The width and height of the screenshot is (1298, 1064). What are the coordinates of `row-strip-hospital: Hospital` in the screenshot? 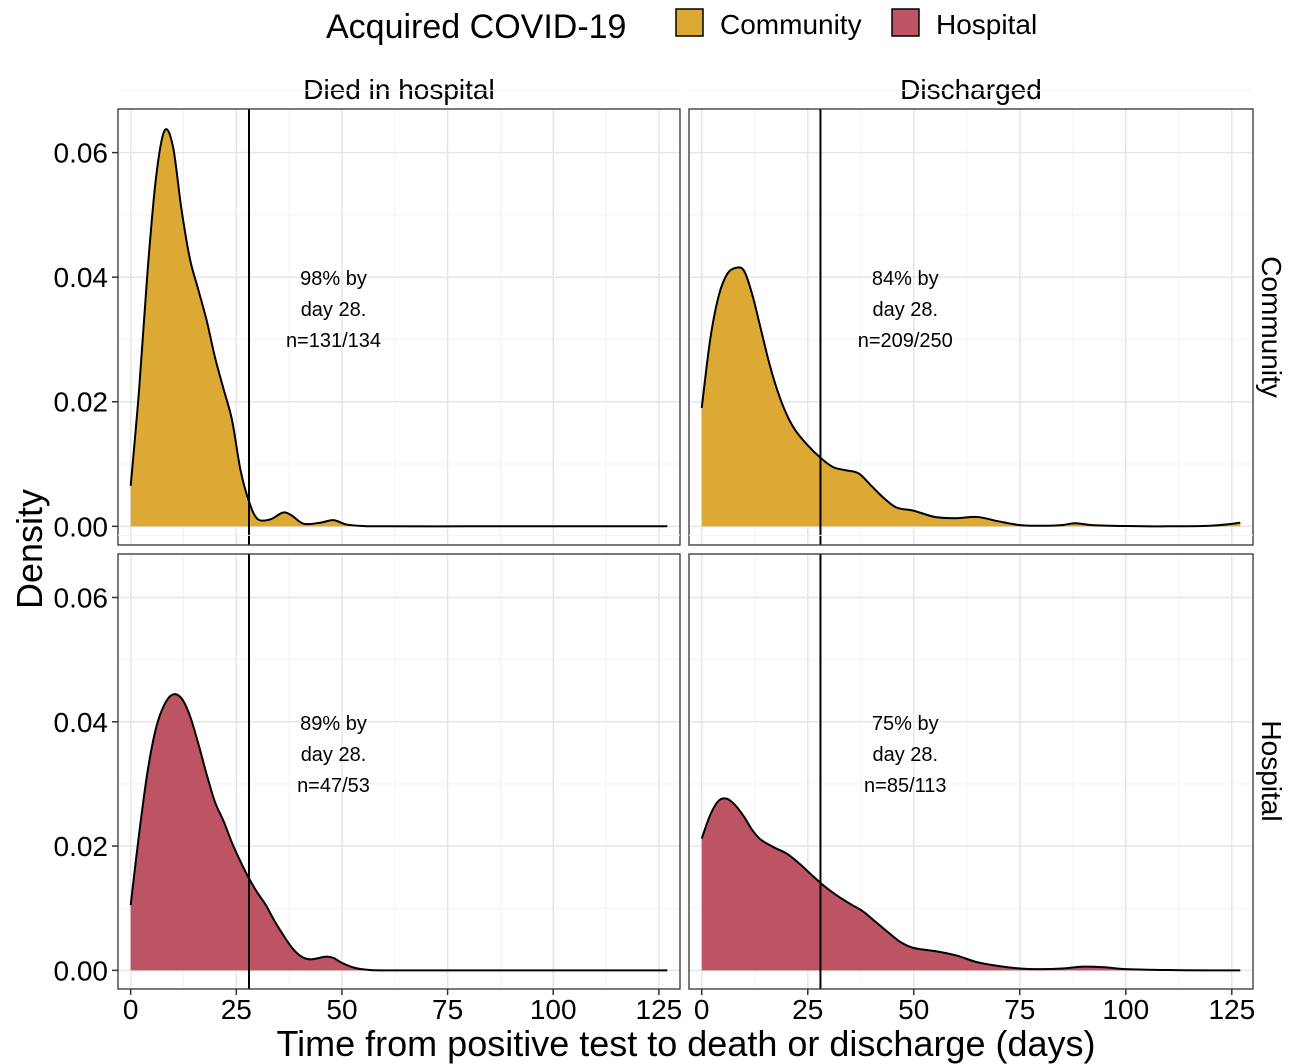 It's located at (1271, 770).